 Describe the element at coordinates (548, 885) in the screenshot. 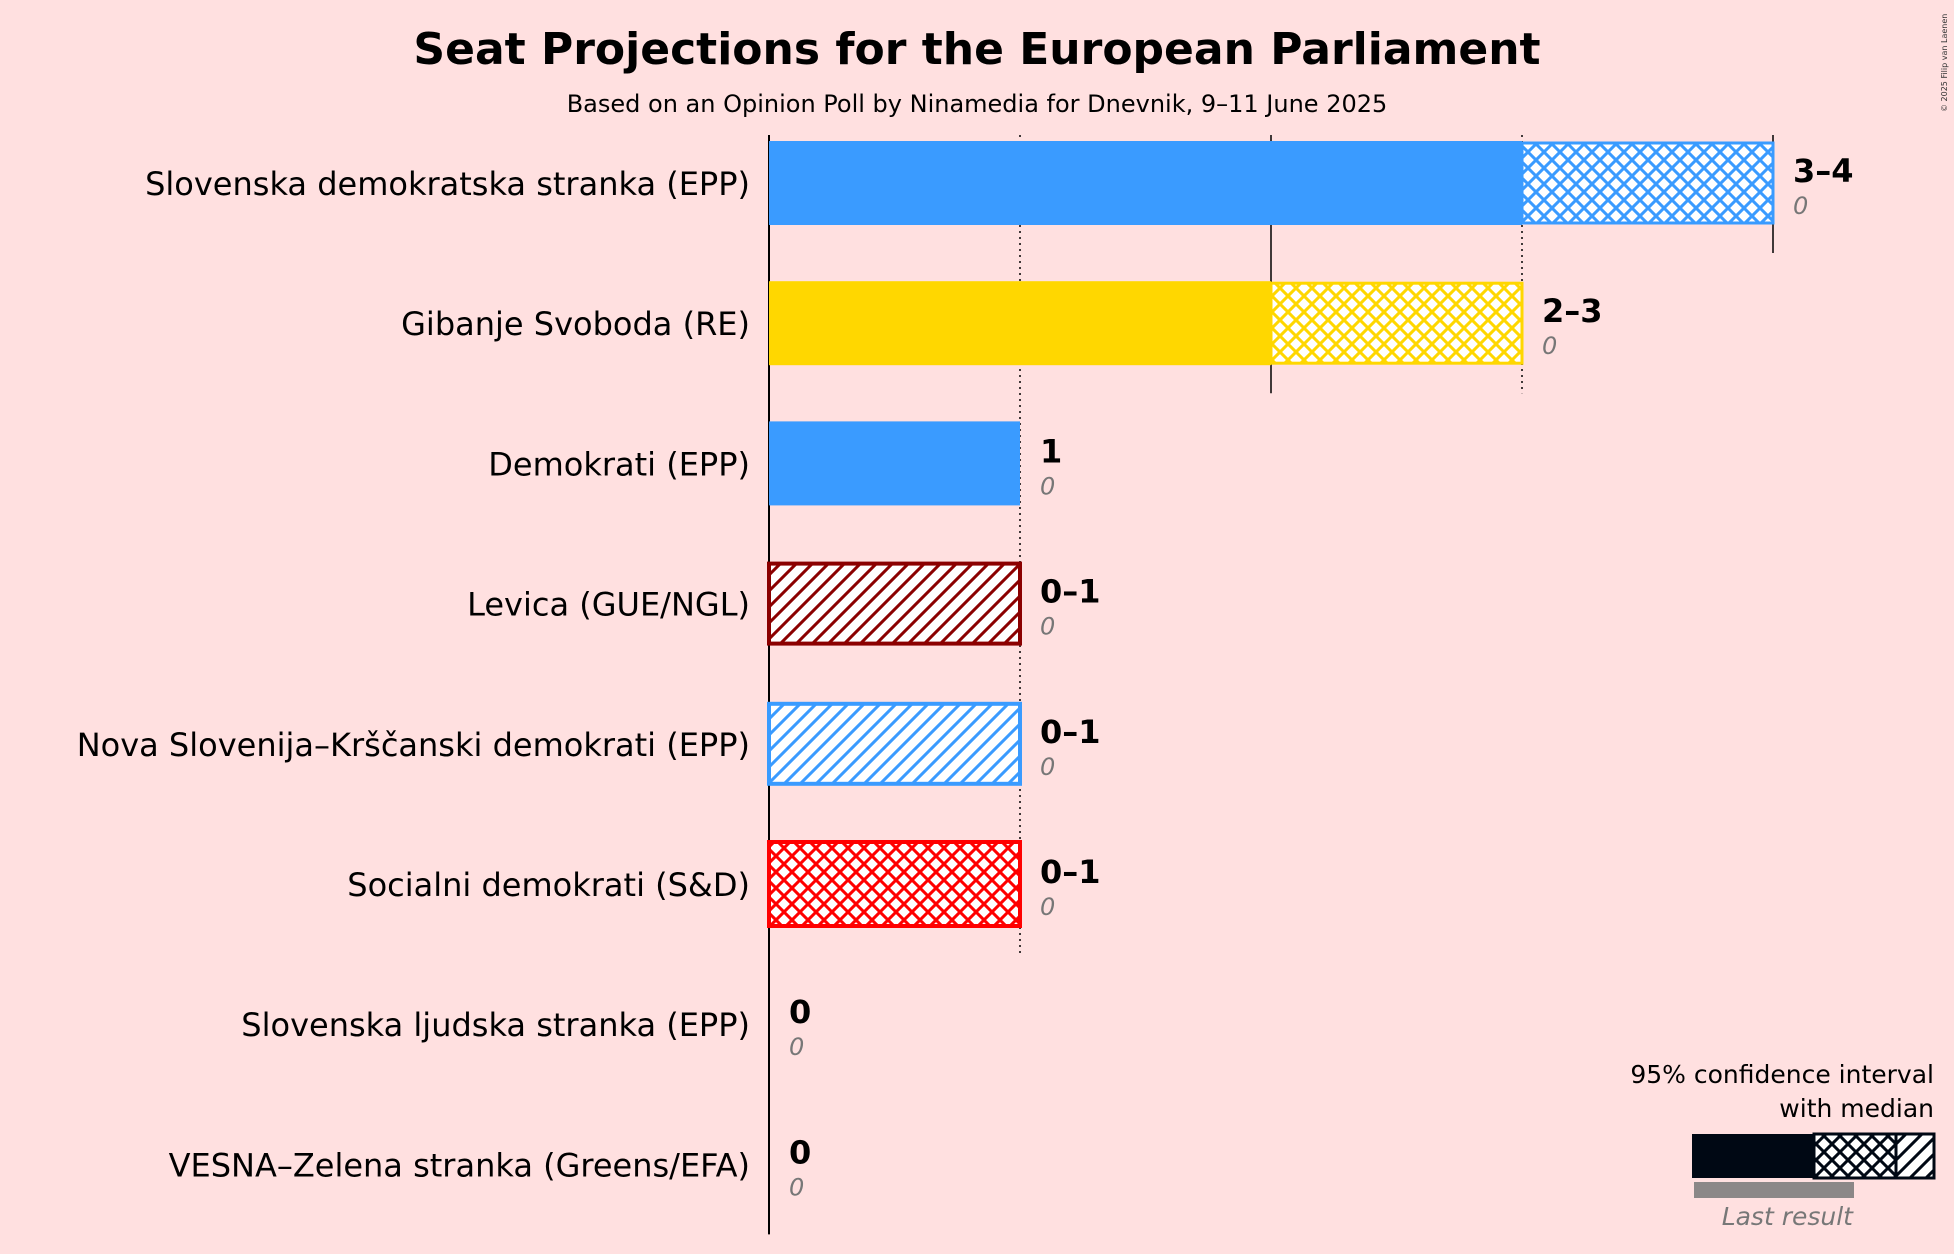

I see `party-label: Socialni demokrati (S&D)` at that location.